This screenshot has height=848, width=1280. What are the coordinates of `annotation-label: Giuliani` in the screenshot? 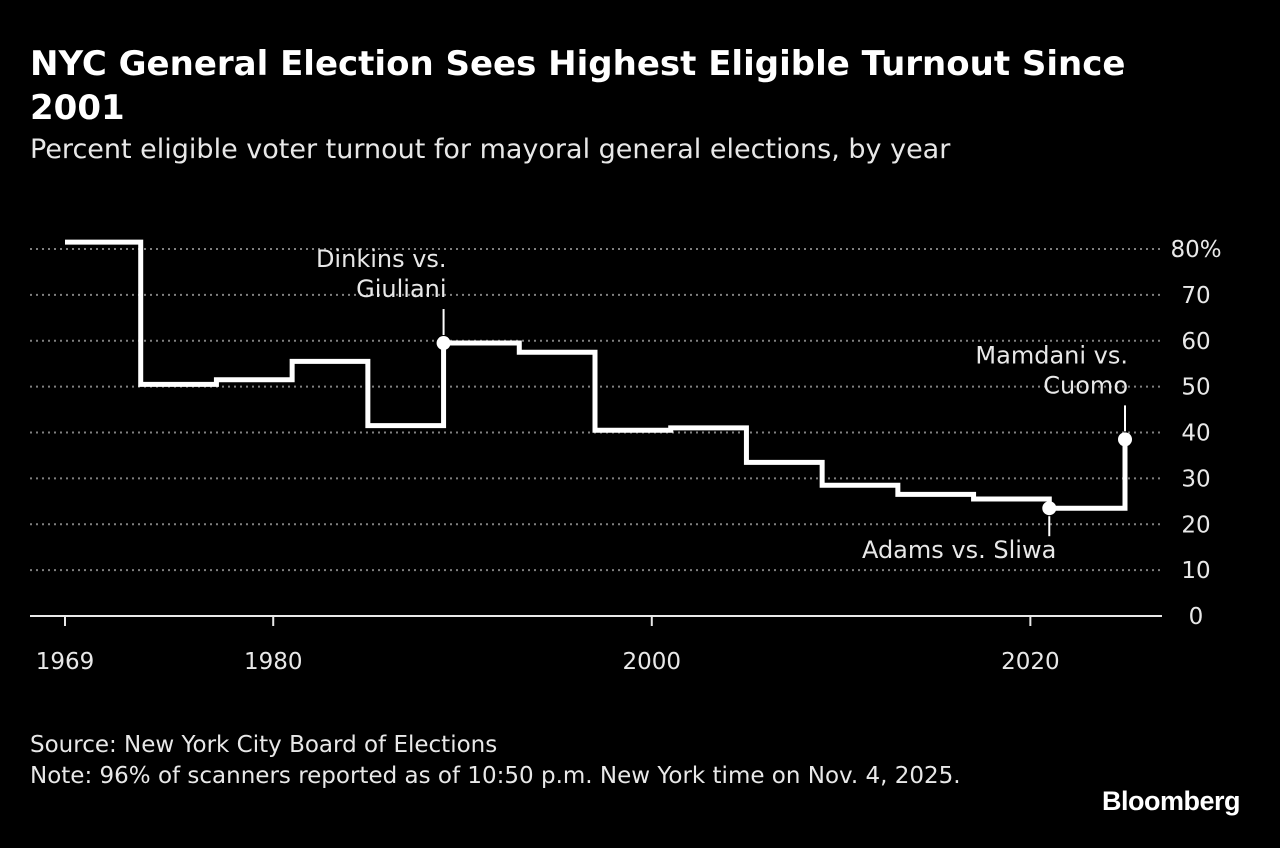 It's located at (401, 289).